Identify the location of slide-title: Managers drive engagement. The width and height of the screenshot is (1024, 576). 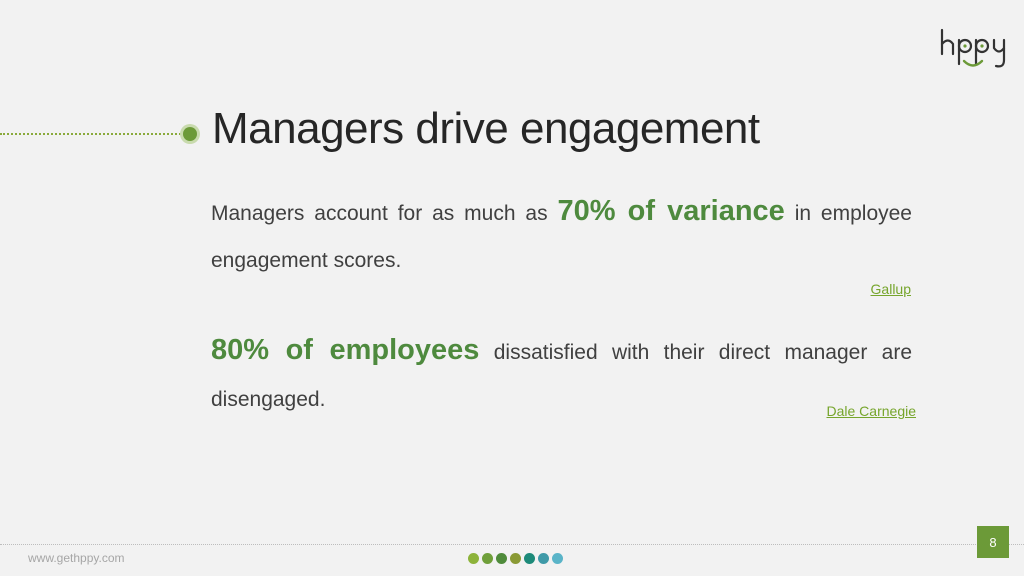
(486, 128).